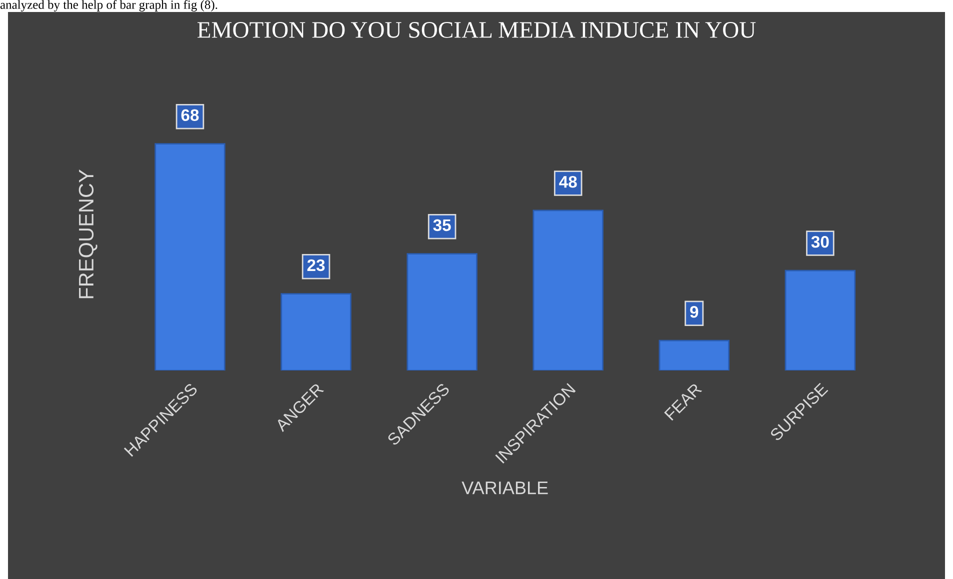 Image resolution: width=953 pixels, height=579 pixels. Describe the element at coordinates (820, 242) in the screenshot. I see `data-label: 30` at that location.